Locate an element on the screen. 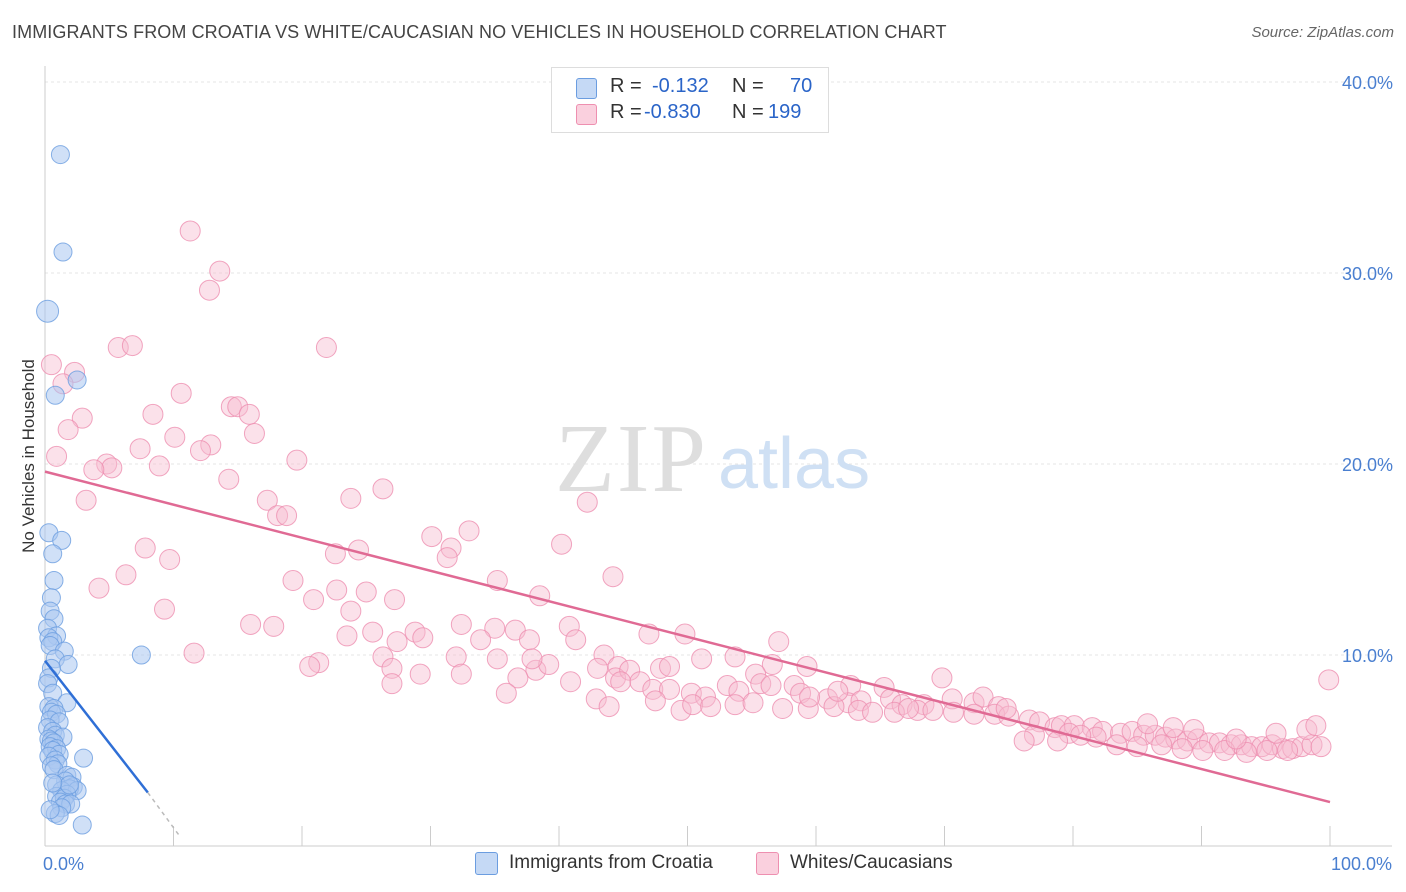  legend-n-value-croatia: 70 is located at coordinates (801, 86).